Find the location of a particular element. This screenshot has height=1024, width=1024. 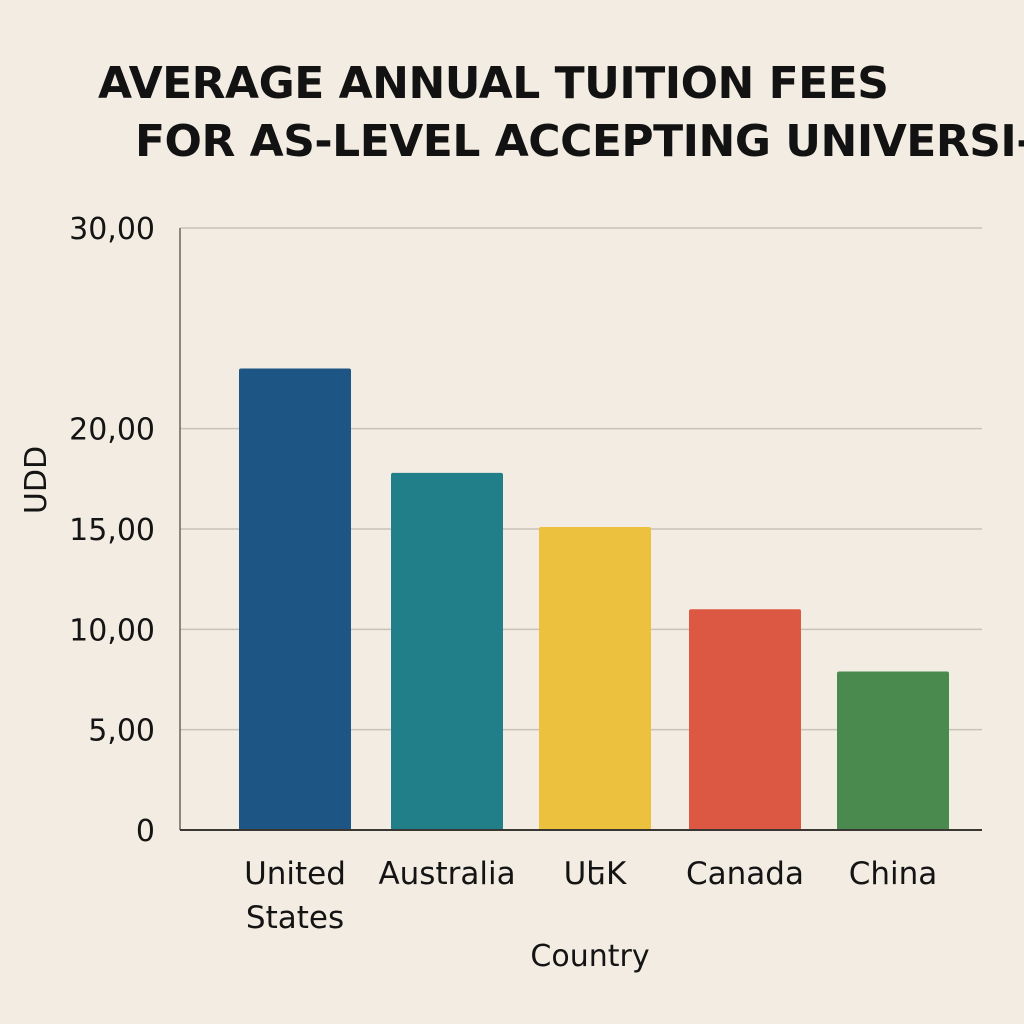

y-tick-labels: 0 5,00 10,00 15,00 20,00 30,00 is located at coordinates (112, 530).